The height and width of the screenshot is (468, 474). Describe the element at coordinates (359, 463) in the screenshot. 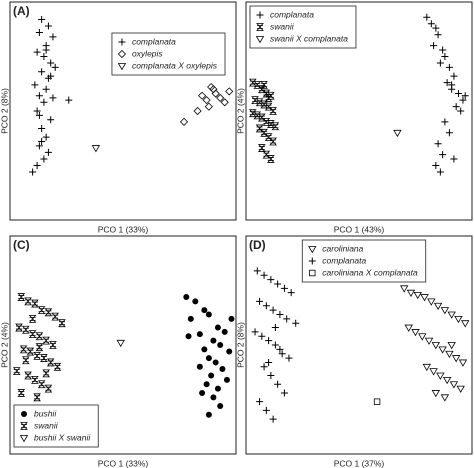

I see `x-axis-label: PCO 1 (37%)` at that location.